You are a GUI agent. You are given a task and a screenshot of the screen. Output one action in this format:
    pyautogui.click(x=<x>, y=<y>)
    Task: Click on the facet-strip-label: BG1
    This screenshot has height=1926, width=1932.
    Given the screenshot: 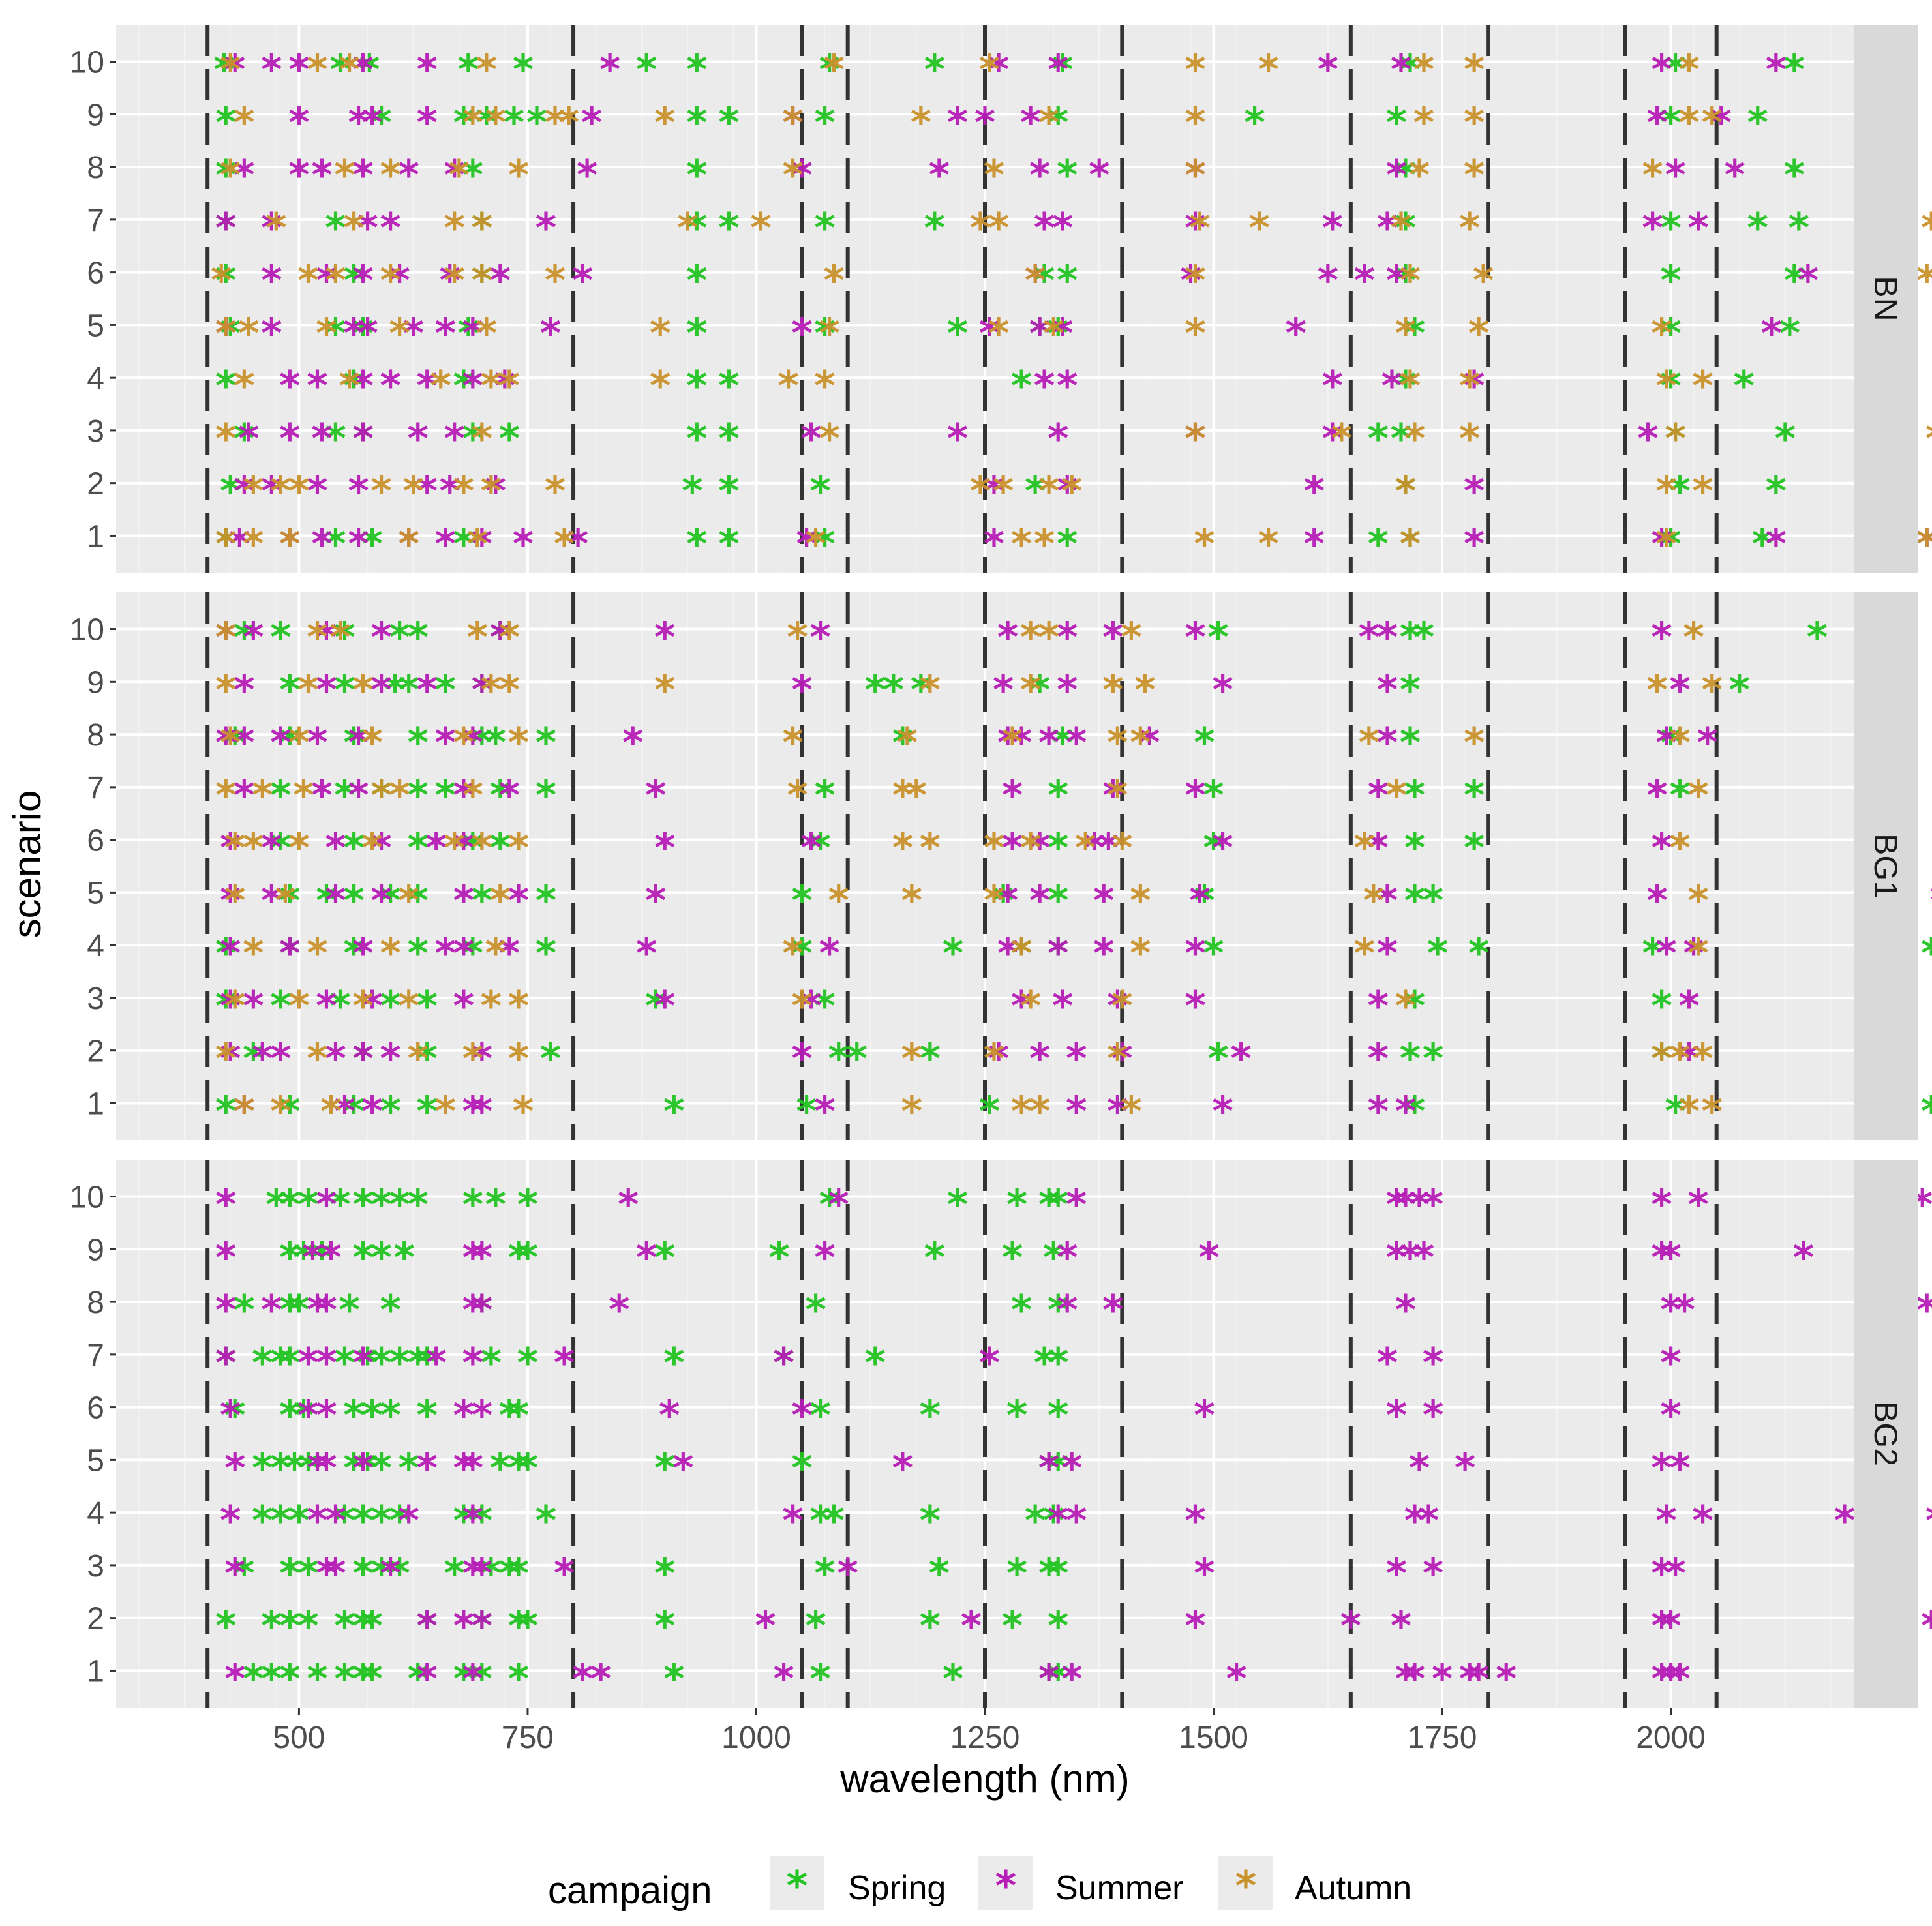 What is the action you would take?
    pyautogui.click(x=1886, y=866)
    